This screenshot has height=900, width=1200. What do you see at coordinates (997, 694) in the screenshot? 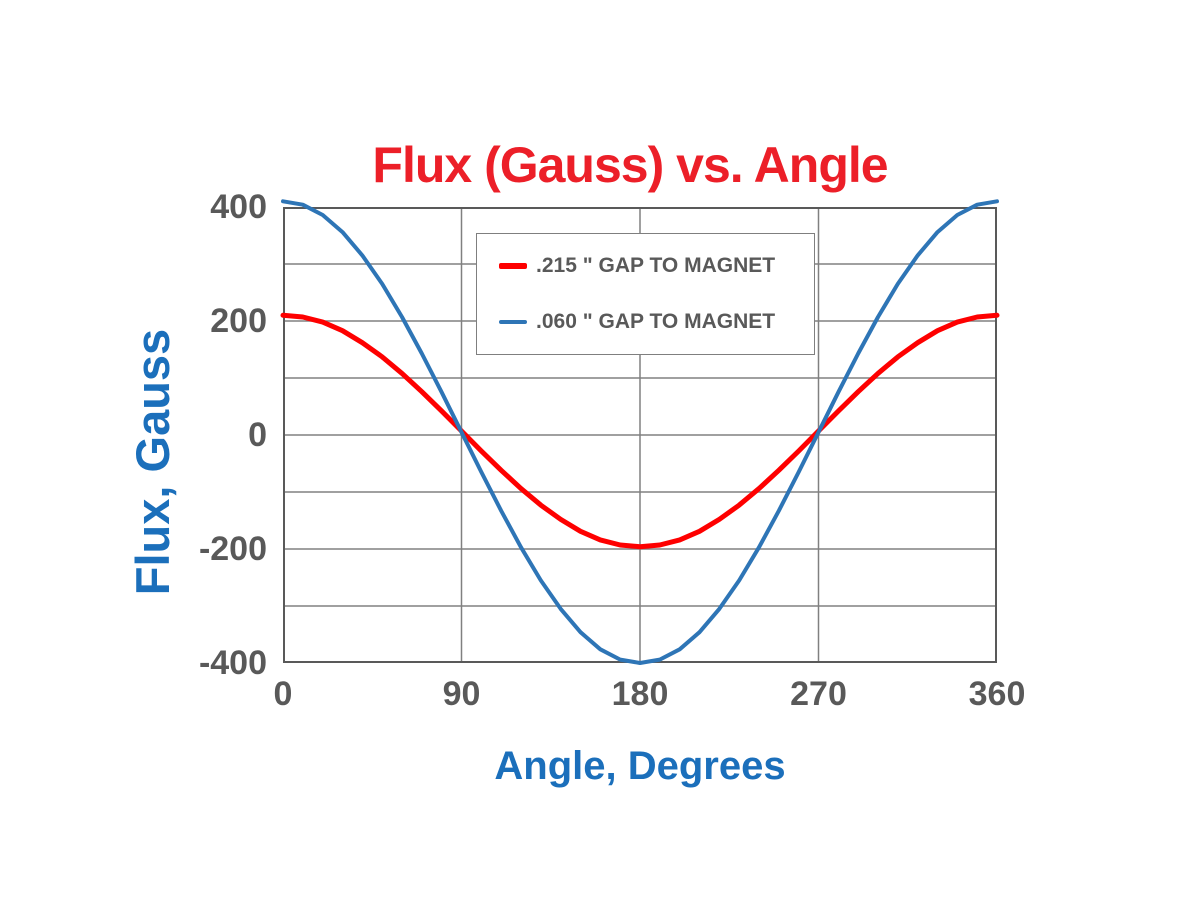
I see `x-tick-label: 360` at bounding box center [997, 694].